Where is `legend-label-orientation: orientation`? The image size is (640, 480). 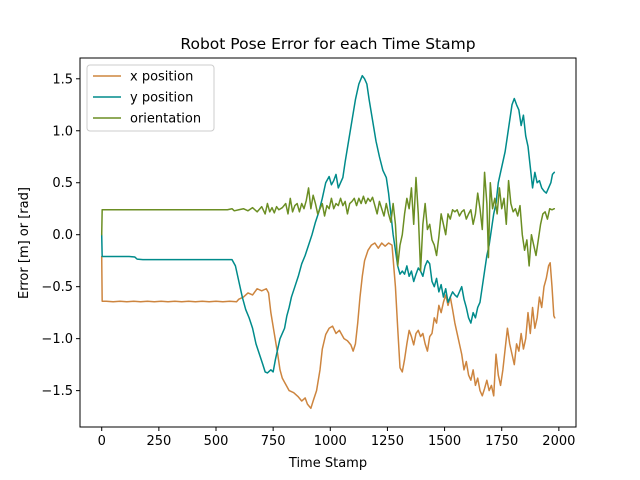
legend-label-orientation: orientation is located at coordinates (165, 119).